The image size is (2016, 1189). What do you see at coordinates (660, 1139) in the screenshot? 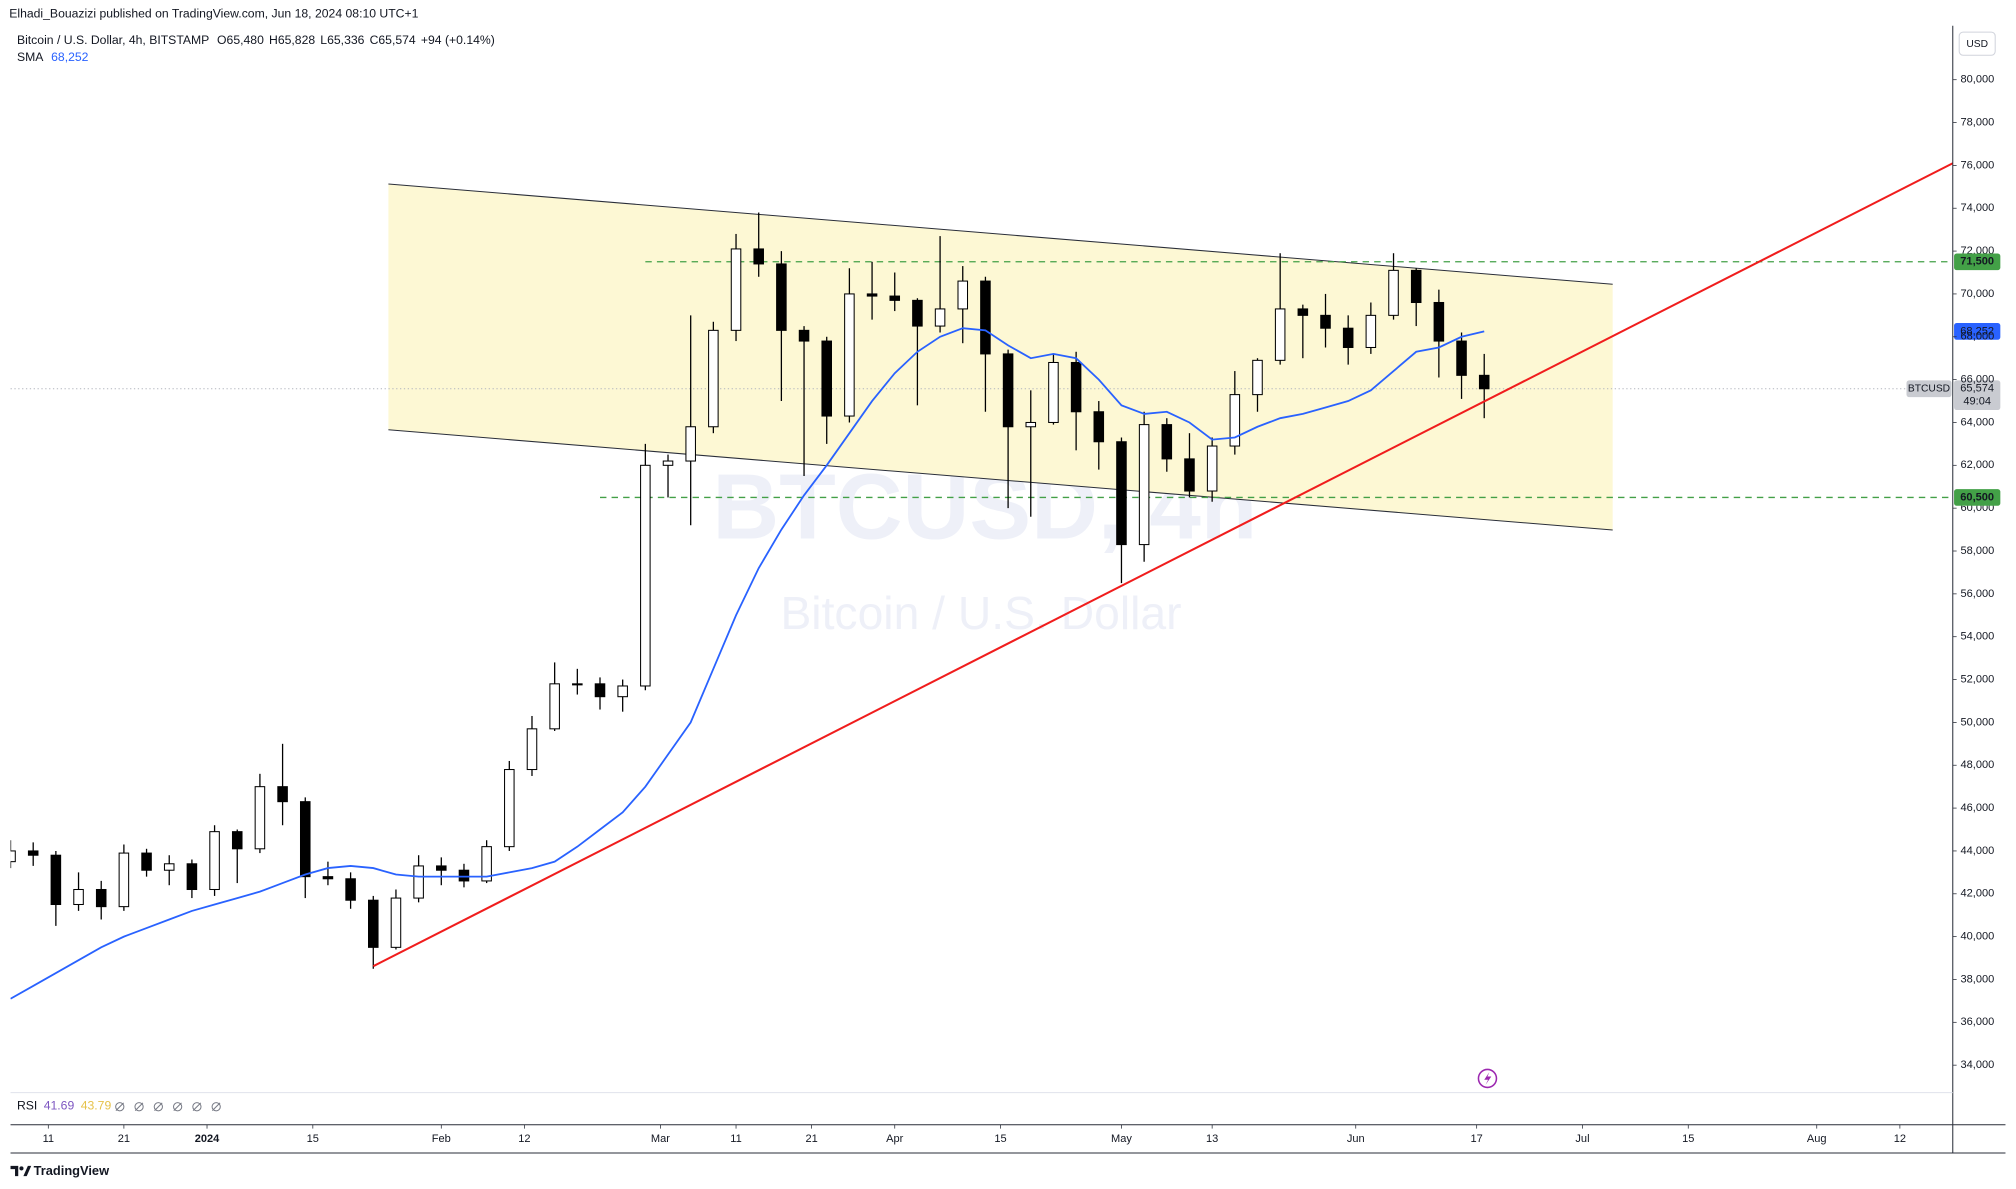
I see `x-tick-label: Mar` at bounding box center [660, 1139].